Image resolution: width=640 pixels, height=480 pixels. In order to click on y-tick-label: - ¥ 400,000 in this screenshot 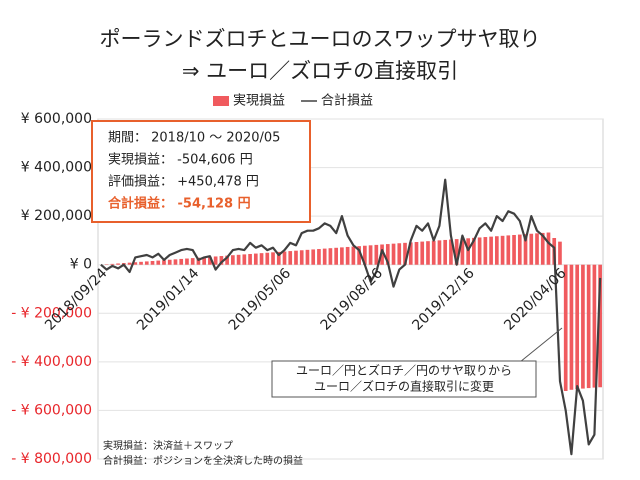, I will do `click(51, 362)`.